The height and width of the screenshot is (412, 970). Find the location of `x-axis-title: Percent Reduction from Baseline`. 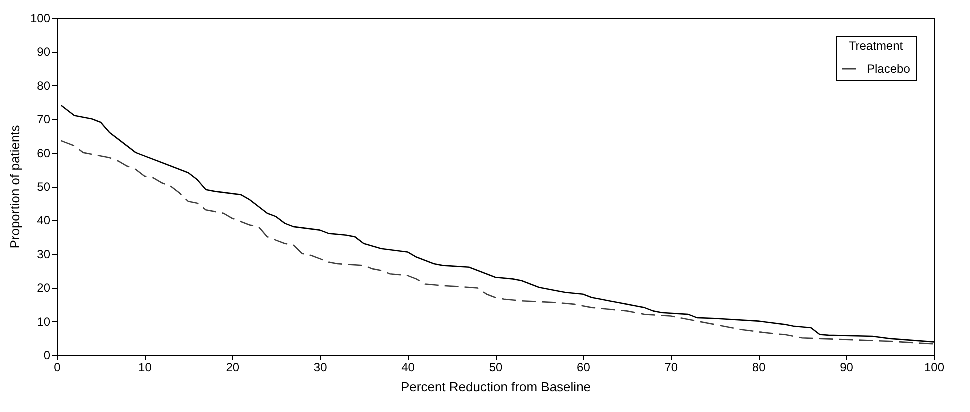

x-axis-title: Percent Reduction from Baseline is located at coordinates (496, 387).